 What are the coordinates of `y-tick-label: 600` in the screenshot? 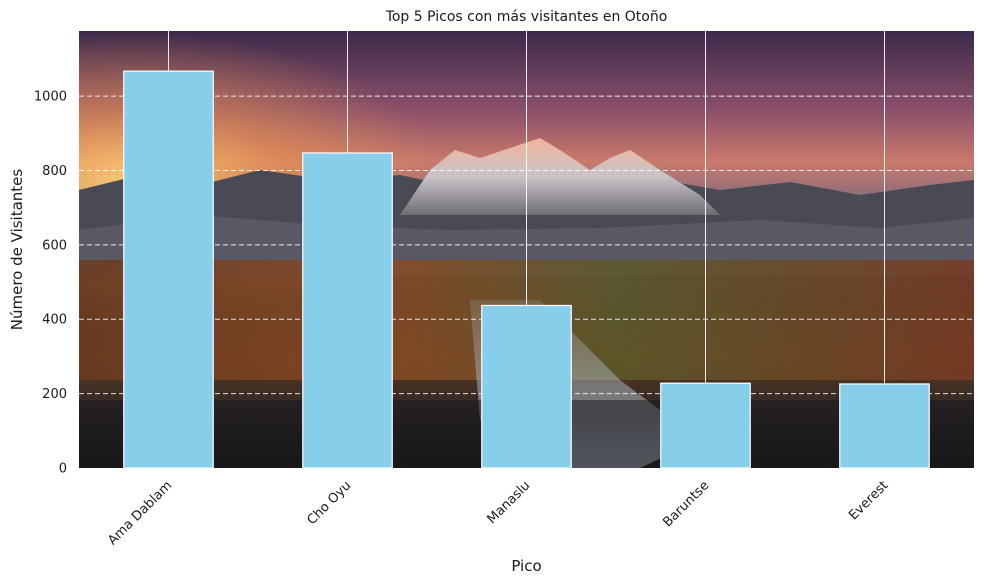 It's located at (54, 245).